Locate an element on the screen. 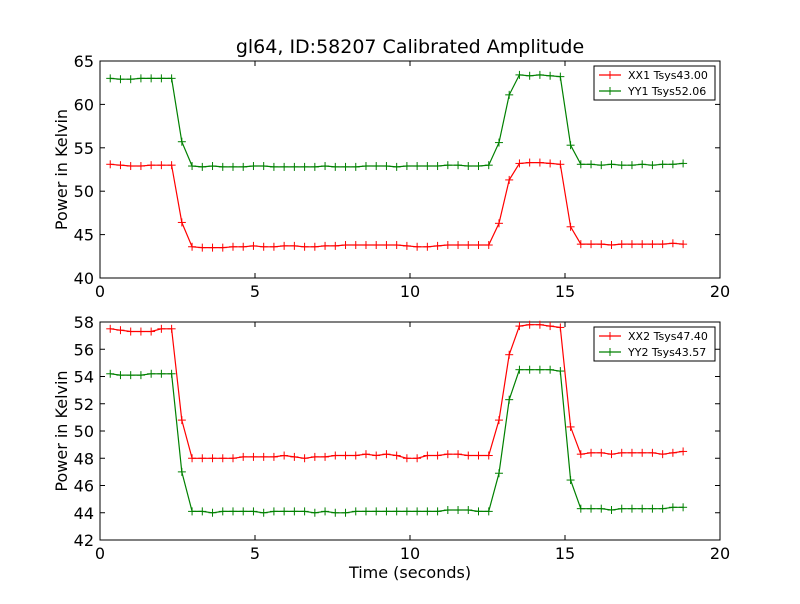 The height and width of the screenshot is (604, 800). y-tick-label-1-5: 52 is located at coordinates (84, 404).